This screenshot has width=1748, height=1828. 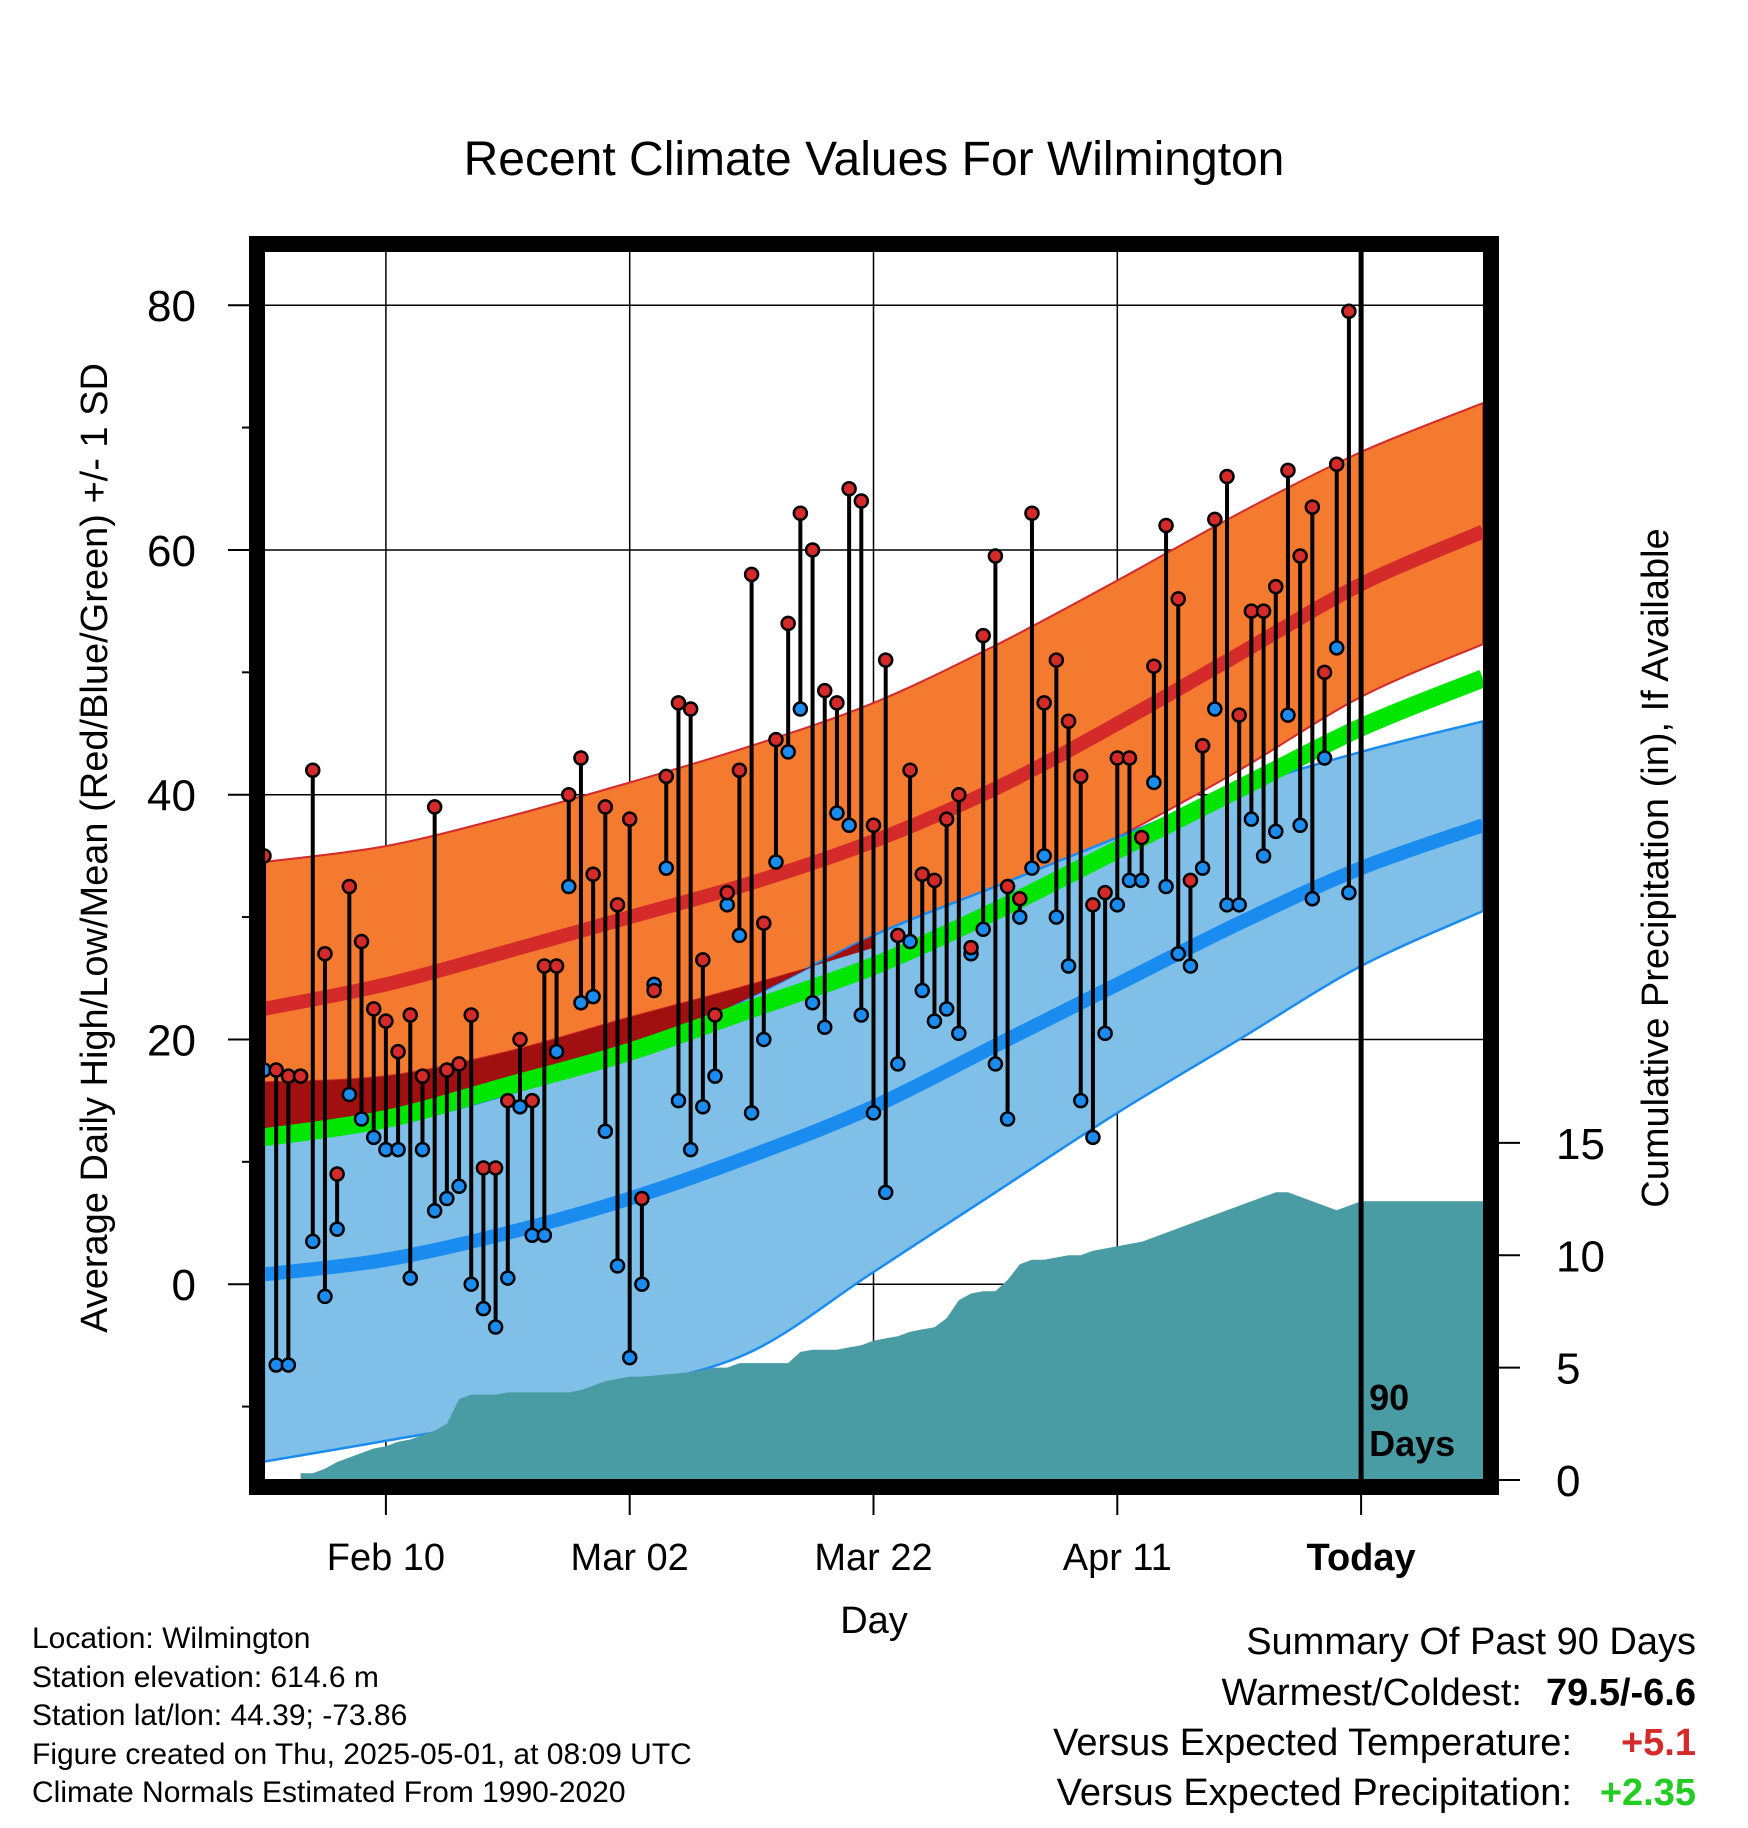 I want to click on precip-cumulative-area, so click(x=892, y=1336).